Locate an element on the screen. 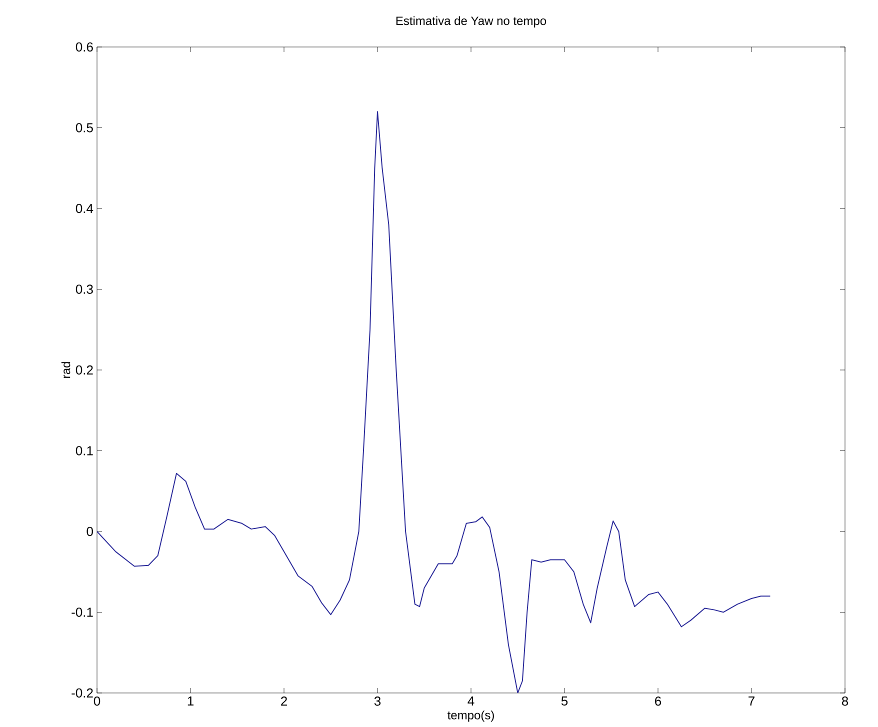 The height and width of the screenshot is (727, 878). x-tick-label: 5 is located at coordinates (564, 701).